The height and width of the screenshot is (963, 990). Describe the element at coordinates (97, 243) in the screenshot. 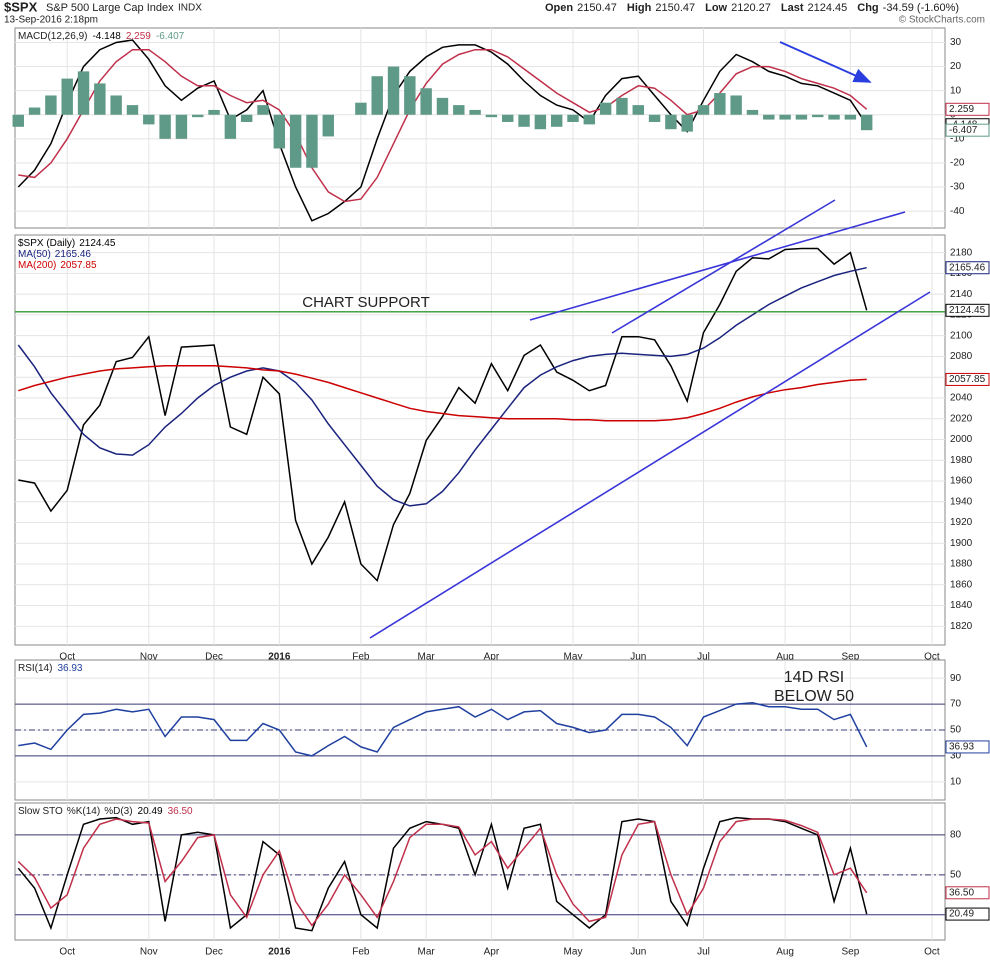

I see `legend-value: 2124.45` at that location.